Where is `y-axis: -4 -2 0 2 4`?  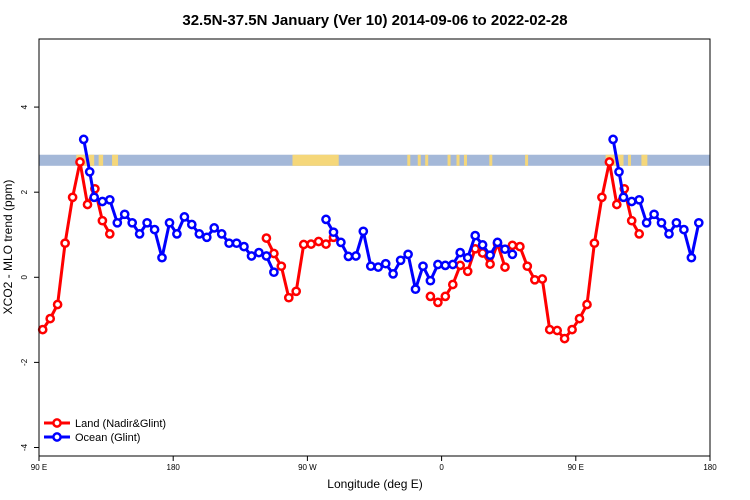 y-axis: -4 -2 0 2 4 is located at coordinates (29, 277).